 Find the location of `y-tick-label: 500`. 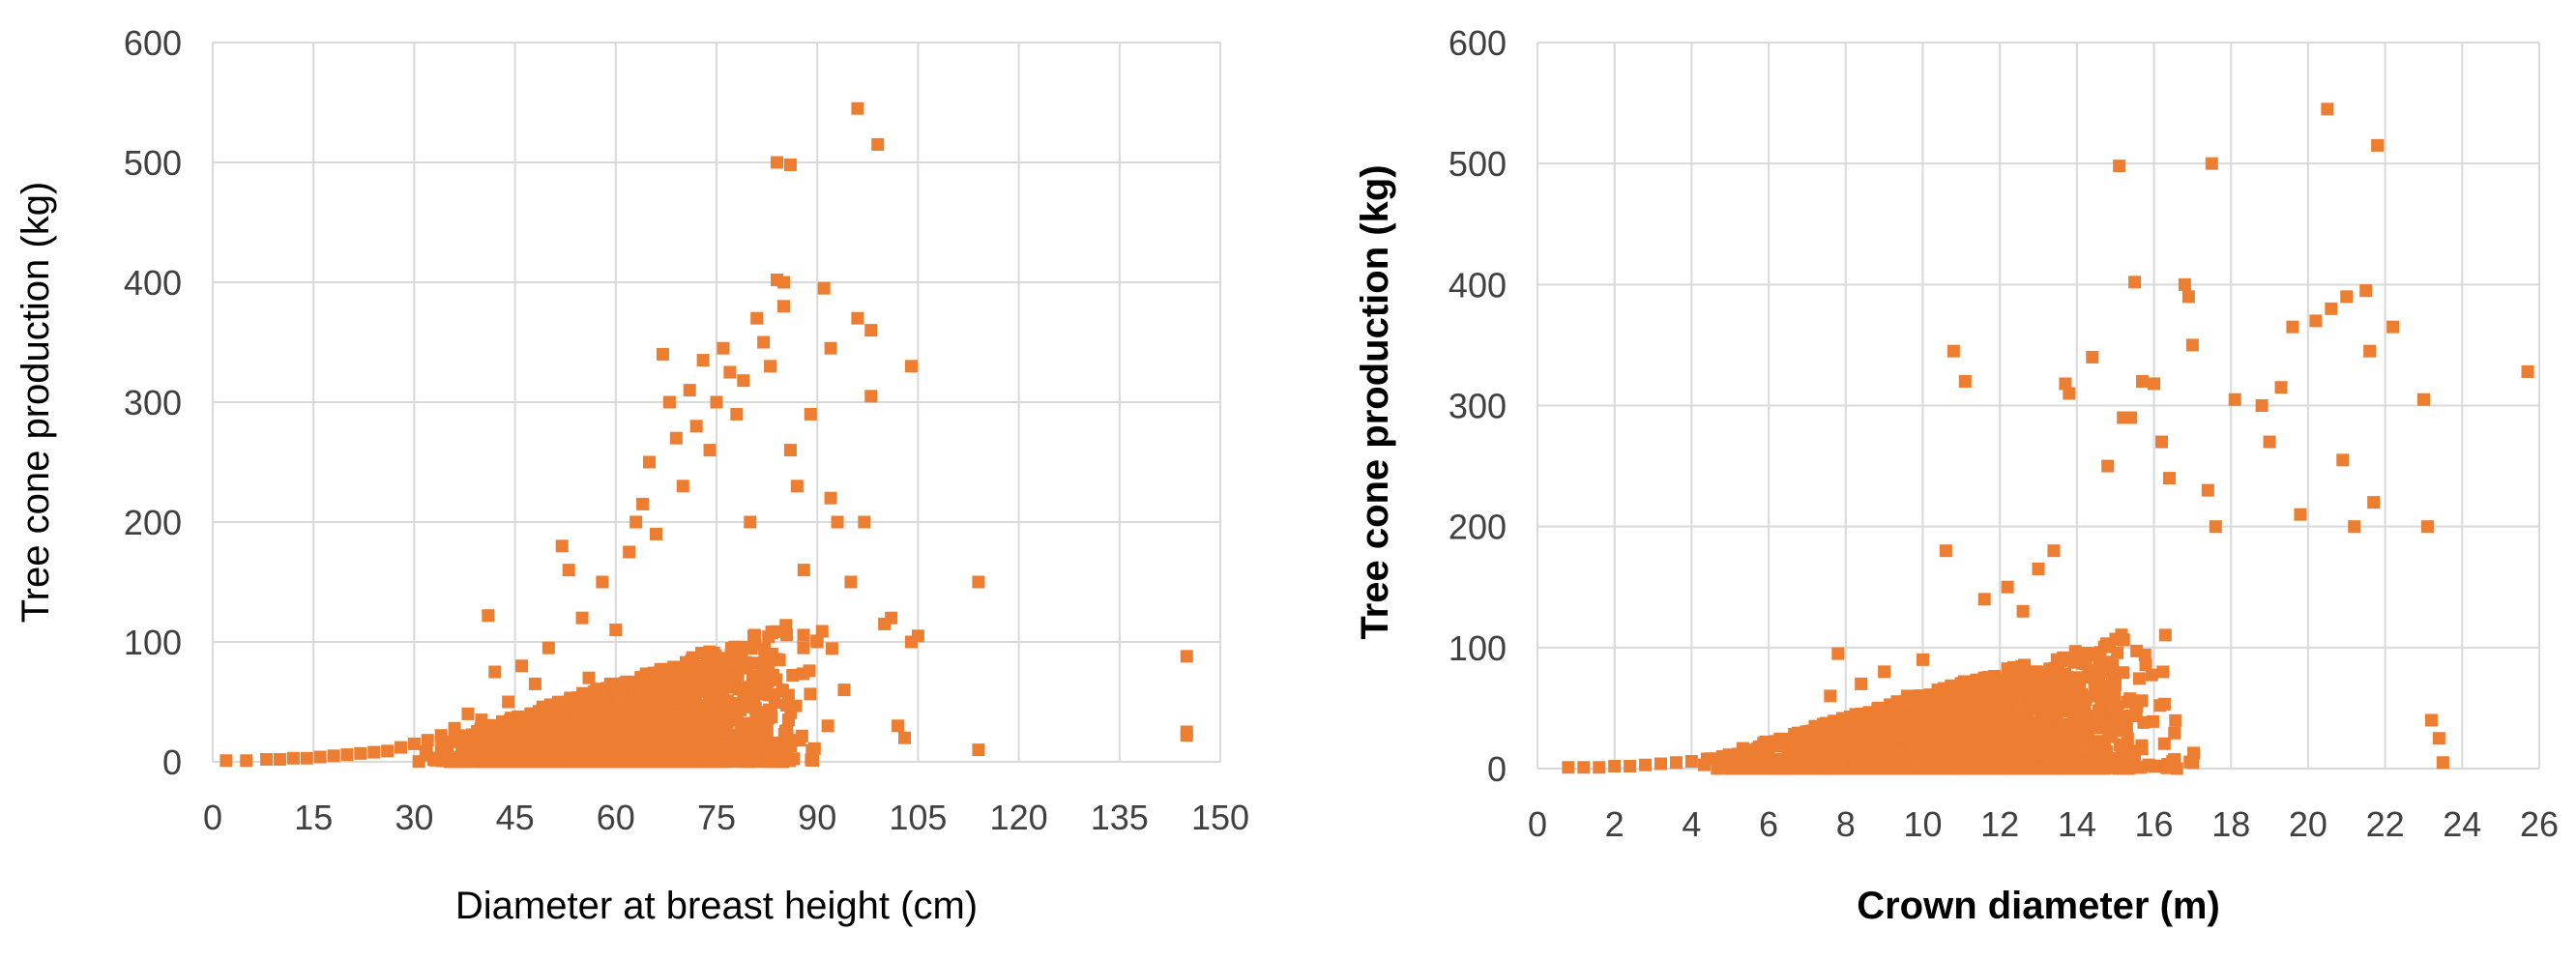

y-tick-label: 500 is located at coordinates (1478, 164).